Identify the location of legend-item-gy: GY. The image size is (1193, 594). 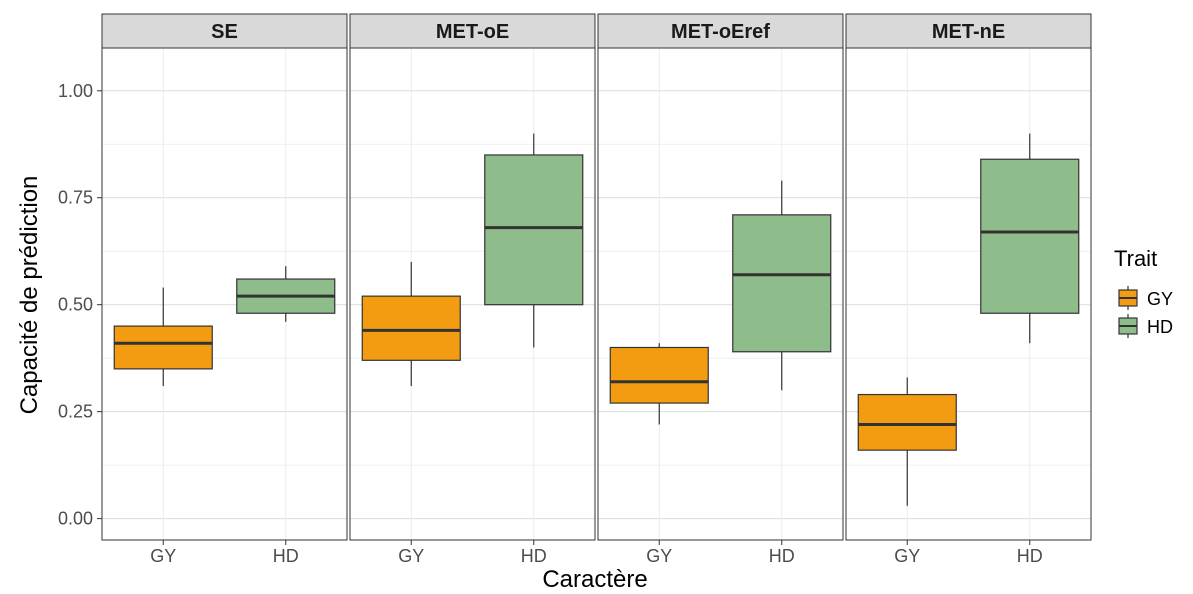
(1145, 298).